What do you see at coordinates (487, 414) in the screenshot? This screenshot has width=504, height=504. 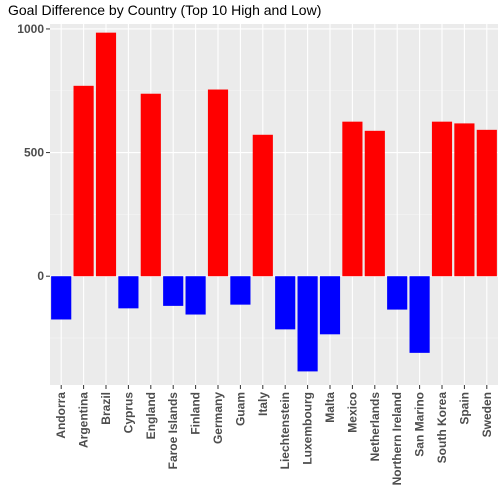 I see `x-tick-label: Sweden` at bounding box center [487, 414].